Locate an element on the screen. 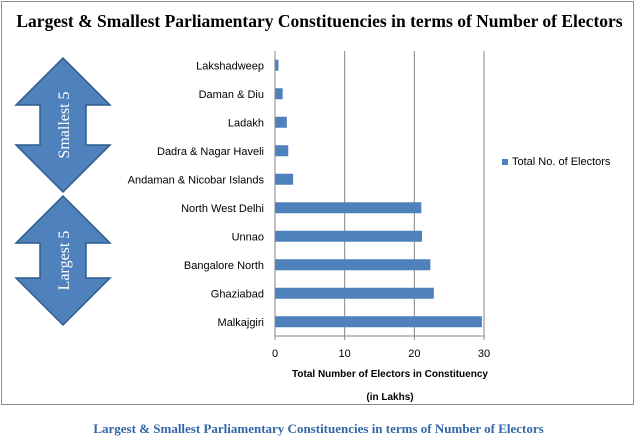  category-label: Bangalore North is located at coordinates (224, 266).